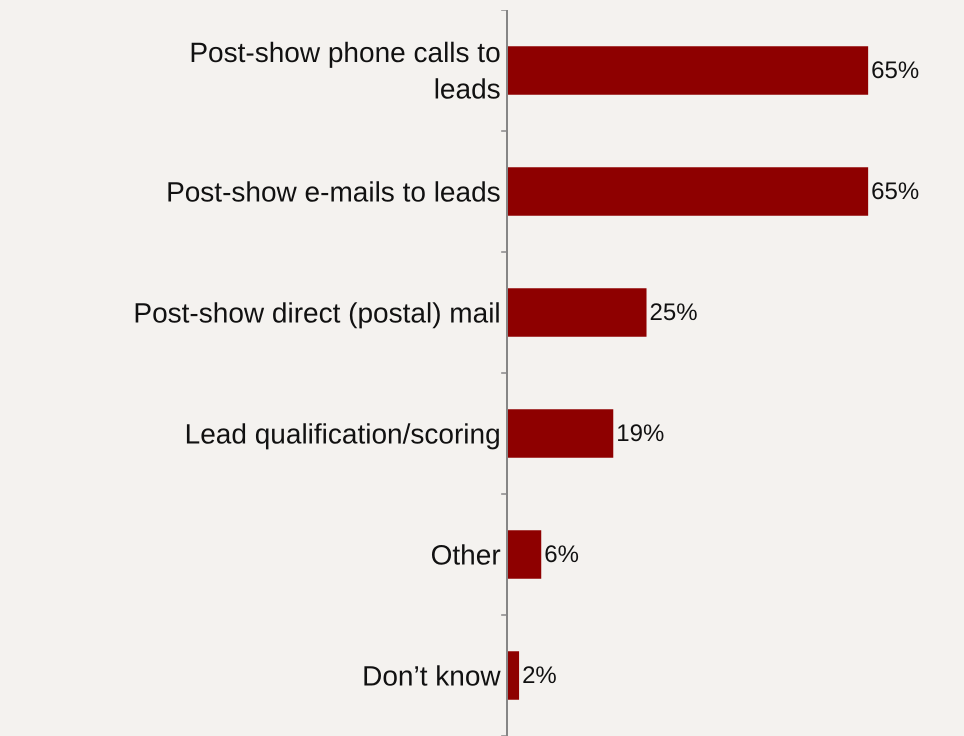 The height and width of the screenshot is (736, 964). What do you see at coordinates (432, 676) in the screenshot?
I see `y-tick-label: Don’t know` at bounding box center [432, 676].